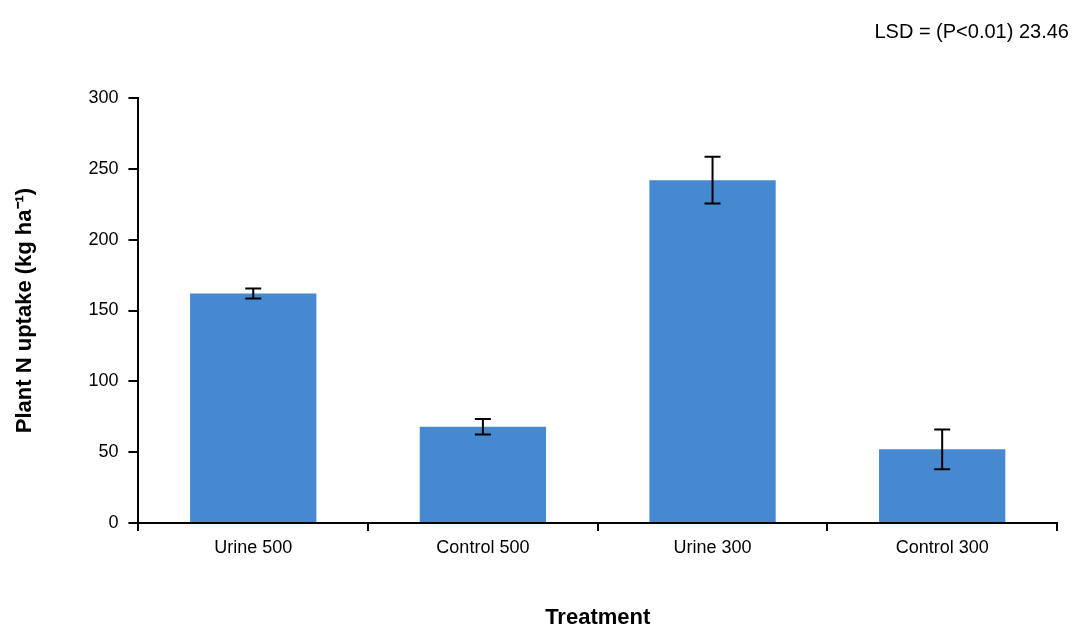 This screenshot has width=1085, height=643. Describe the element at coordinates (971, 30) in the screenshot. I see `text: LSD = (P<0.01) 23.46` at that location.